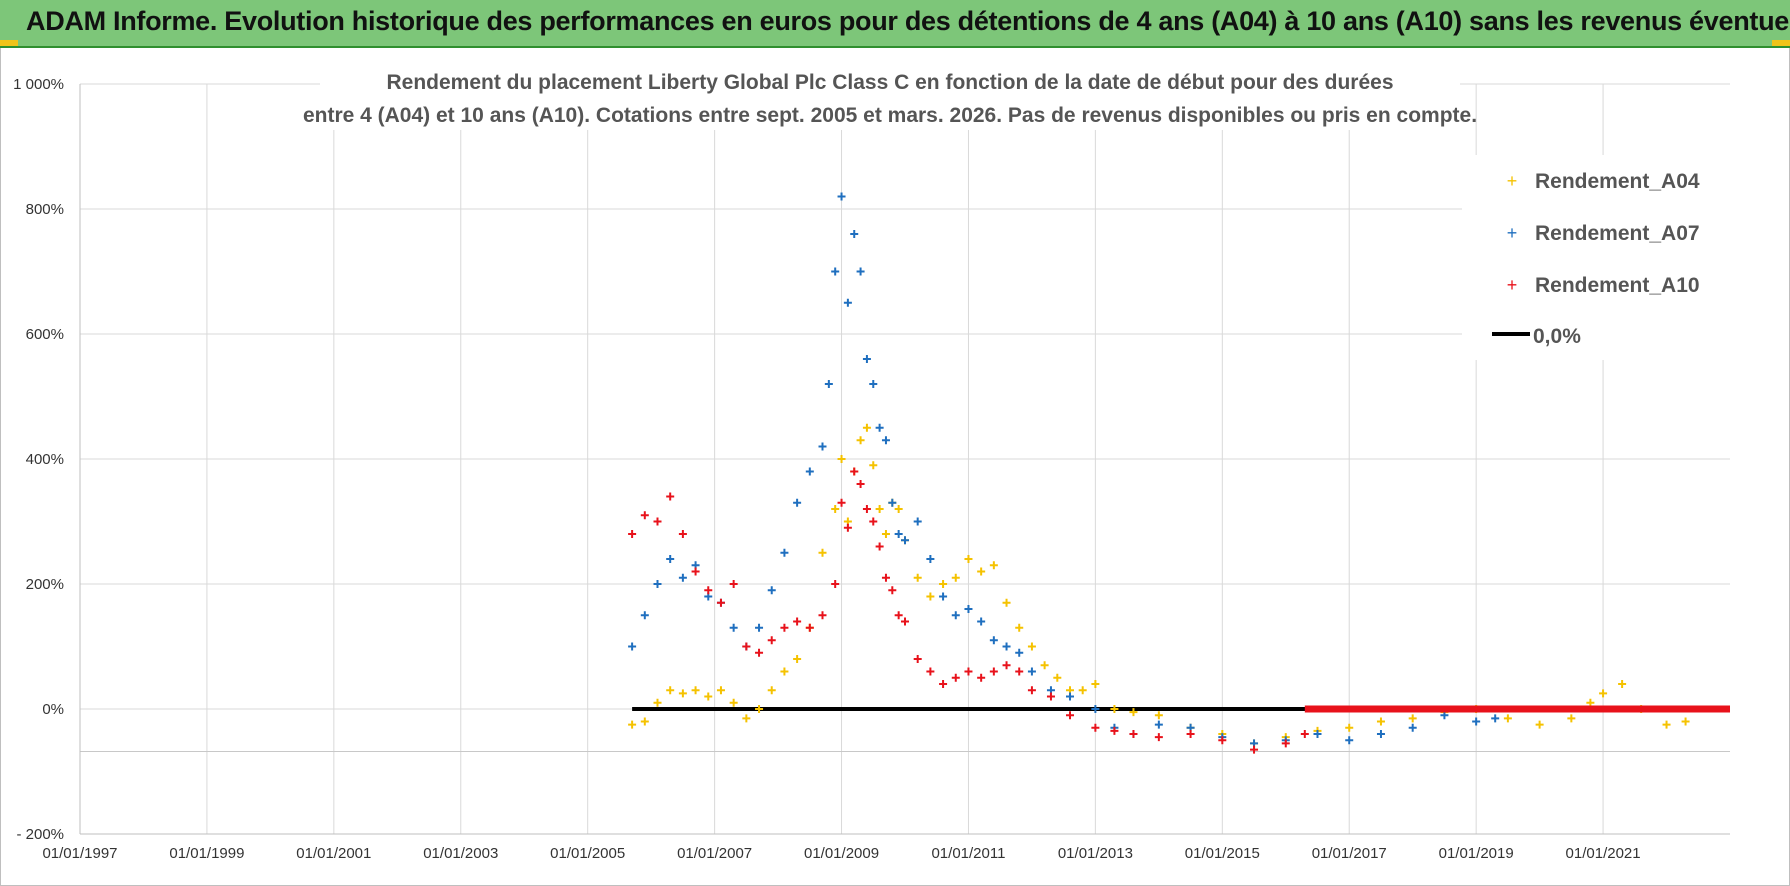  Describe the element at coordinates (714, 853) in the screenshot. I see `x-tick-label: 01/01/2007` at that location.